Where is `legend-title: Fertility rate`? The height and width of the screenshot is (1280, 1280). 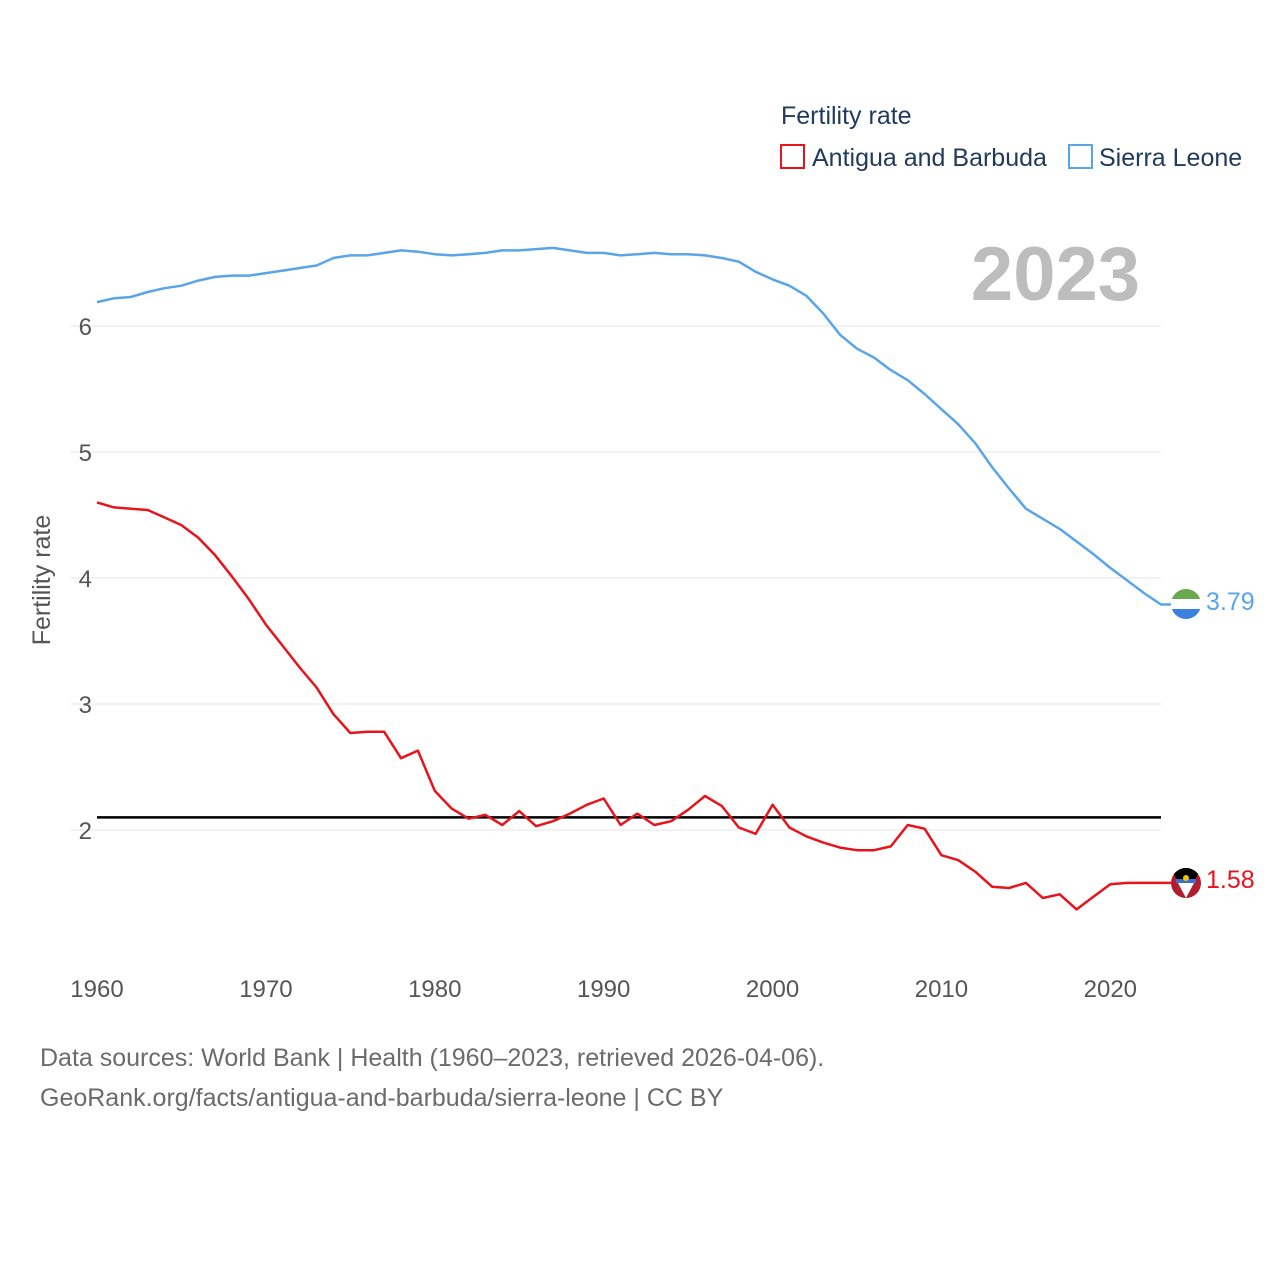 legend-title: Fertility rate is located at coordinates (846, 116).